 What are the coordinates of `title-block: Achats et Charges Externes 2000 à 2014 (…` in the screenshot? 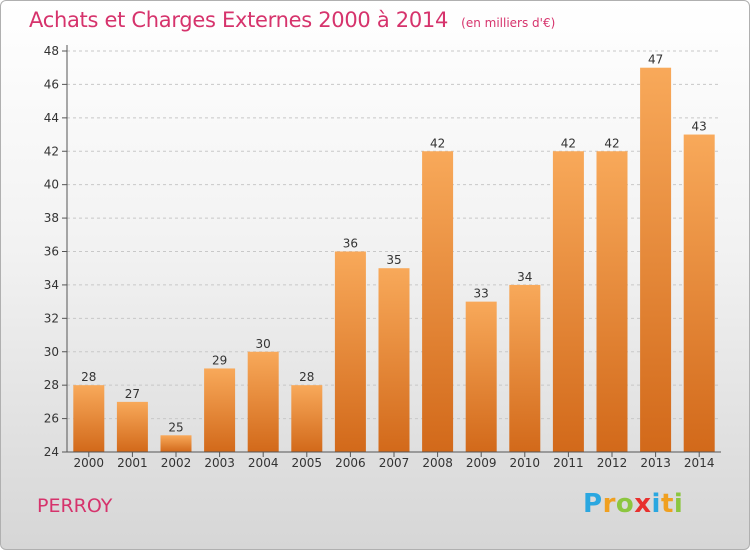 It's located at (292, 20).